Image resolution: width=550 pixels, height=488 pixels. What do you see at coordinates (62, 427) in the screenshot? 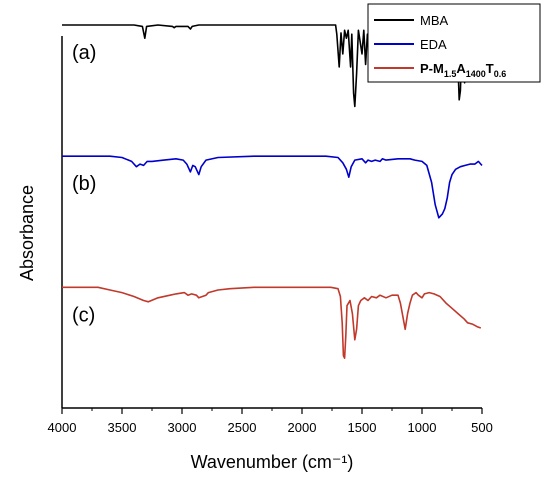
I see `x-tick-label: 4000` at bounding box center [62, 427].